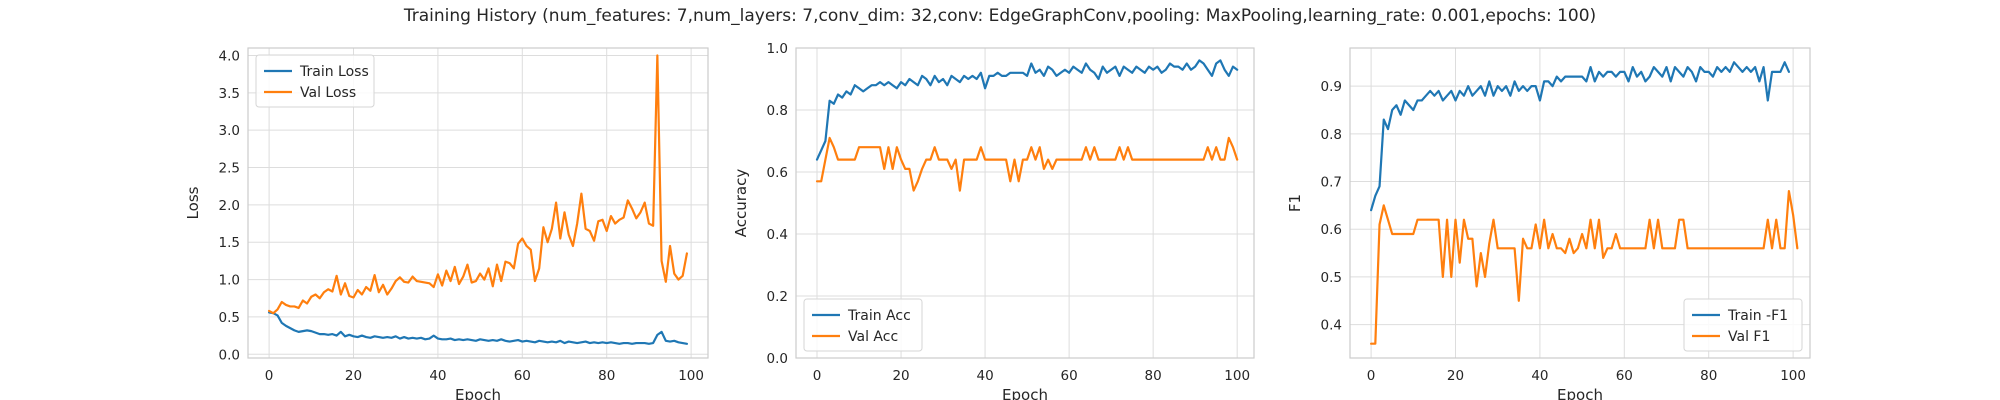 The width and height of the screenshot is (2000, 400). I want to click on accuracy-y-tick-label: 0.8, so click(777, 111).